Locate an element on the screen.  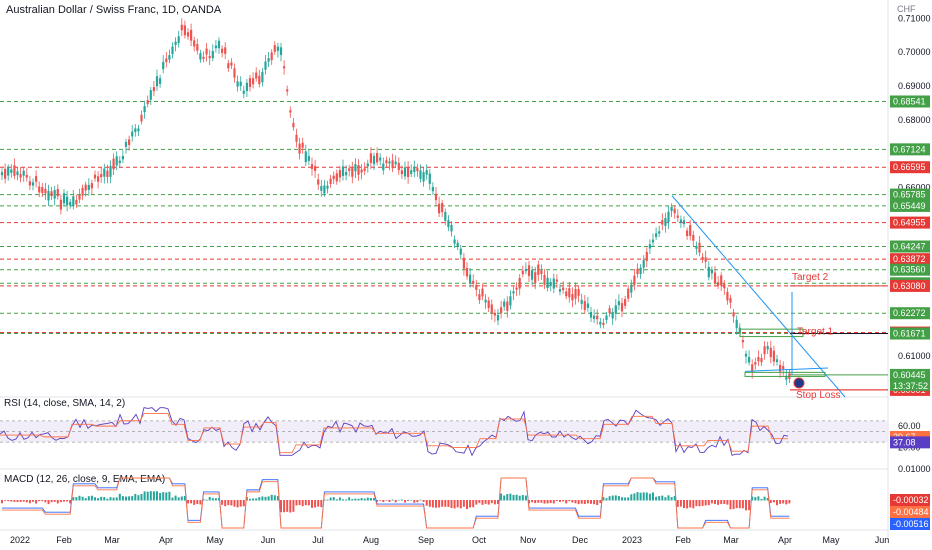
level-tag-label: 0.65449 is located at coordinates (909, 206).